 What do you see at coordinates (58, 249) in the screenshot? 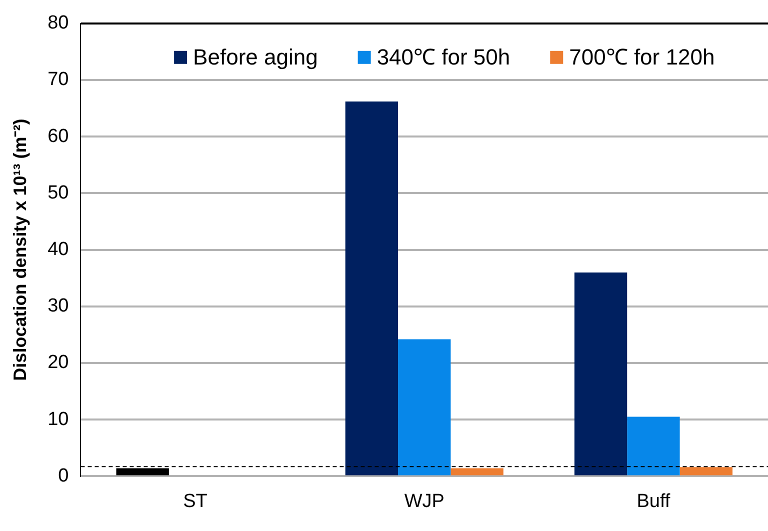
I see `y-tick-label: 40` at bounding box center [58, 249].